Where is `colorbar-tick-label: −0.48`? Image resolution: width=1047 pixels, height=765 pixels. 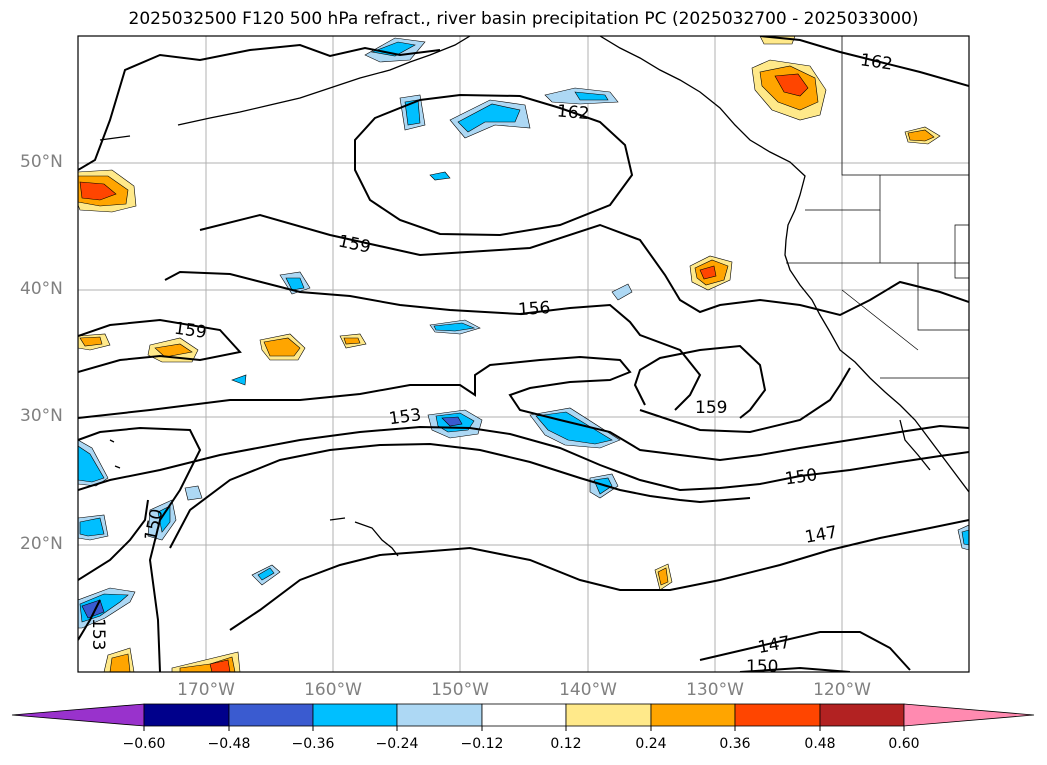 colorbar-tick-label: −0.48 is located at coordinates (229, 744).